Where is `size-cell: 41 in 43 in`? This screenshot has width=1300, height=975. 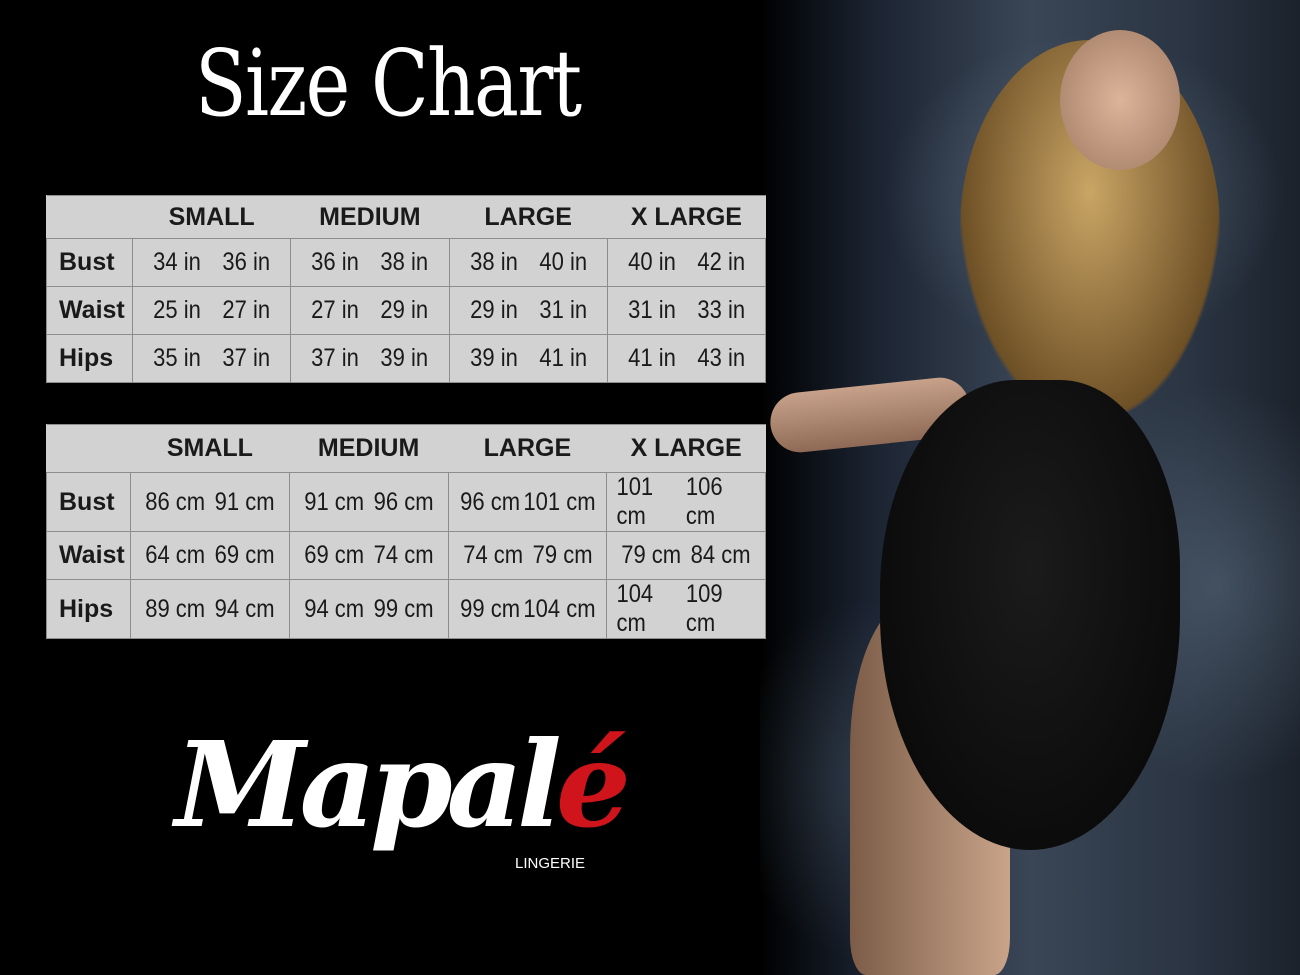
size-cell: 41 in 43 in is located at coordinates (686, 358).